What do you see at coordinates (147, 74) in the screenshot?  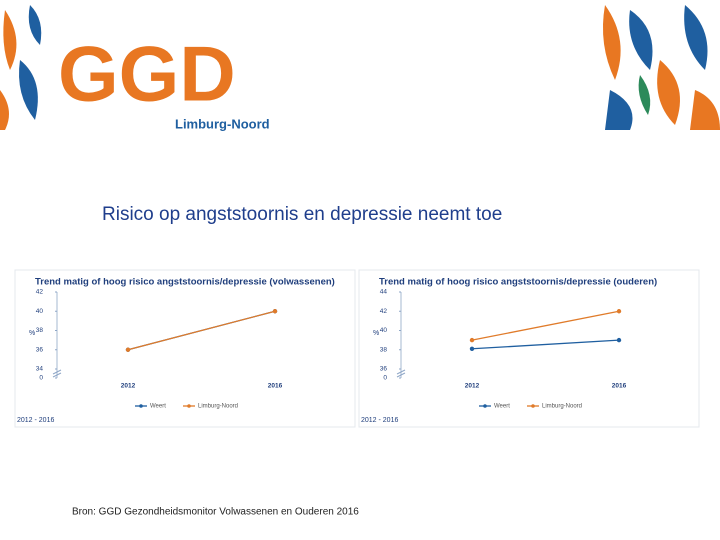 I see `logo-name: GGD` at bounding box center [147, 74].